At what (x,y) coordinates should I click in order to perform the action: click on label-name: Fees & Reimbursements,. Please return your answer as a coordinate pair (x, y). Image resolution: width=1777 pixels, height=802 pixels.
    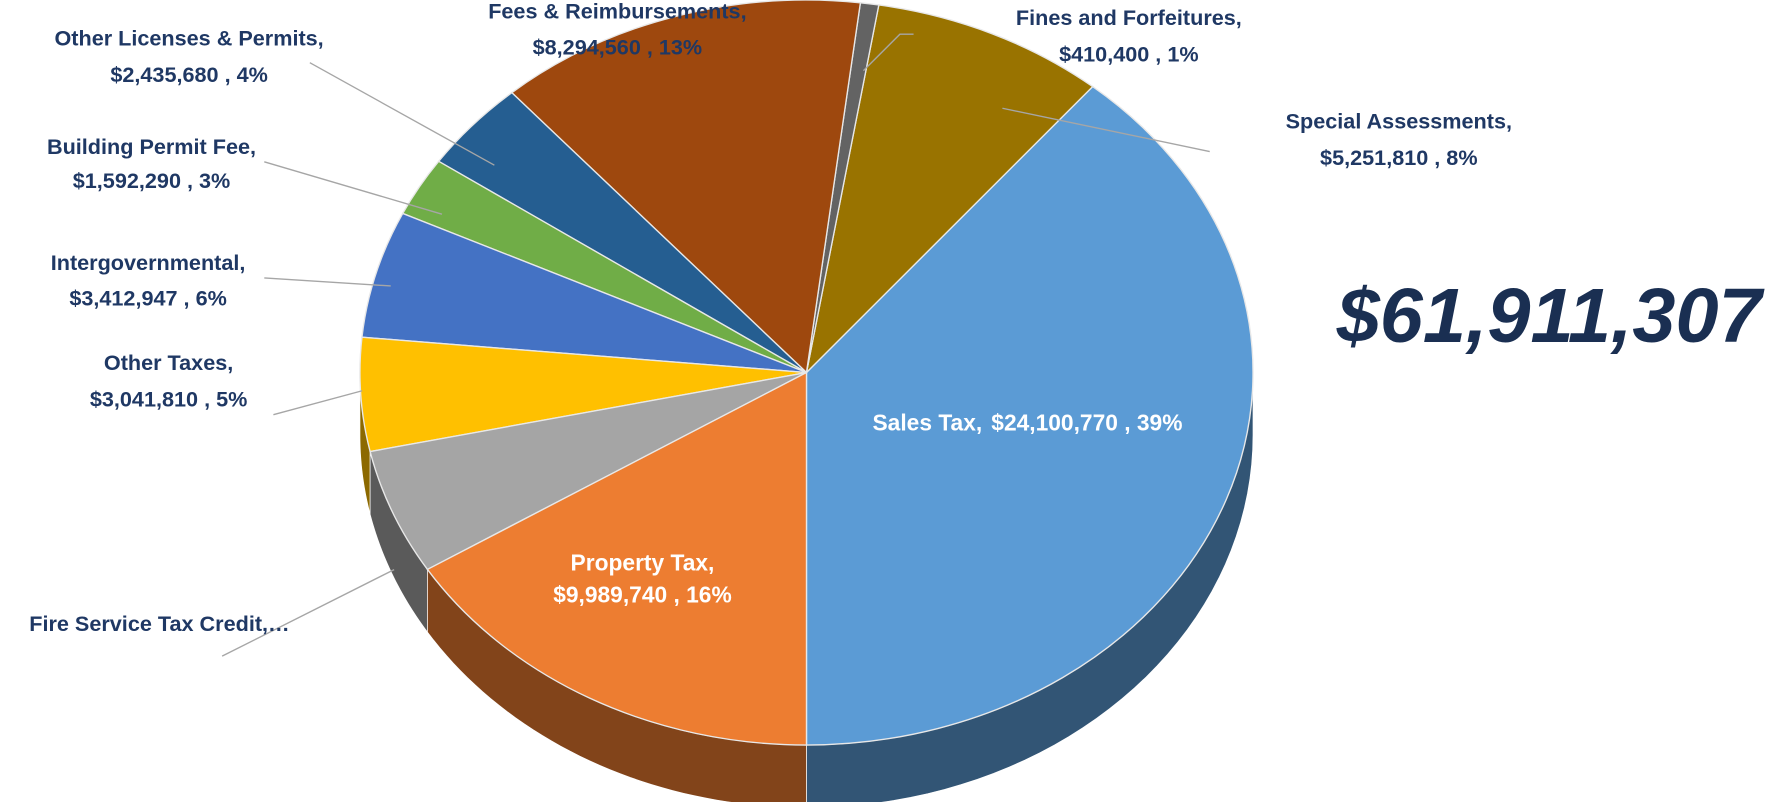
    Looking at the image, I should click on (617, 11).